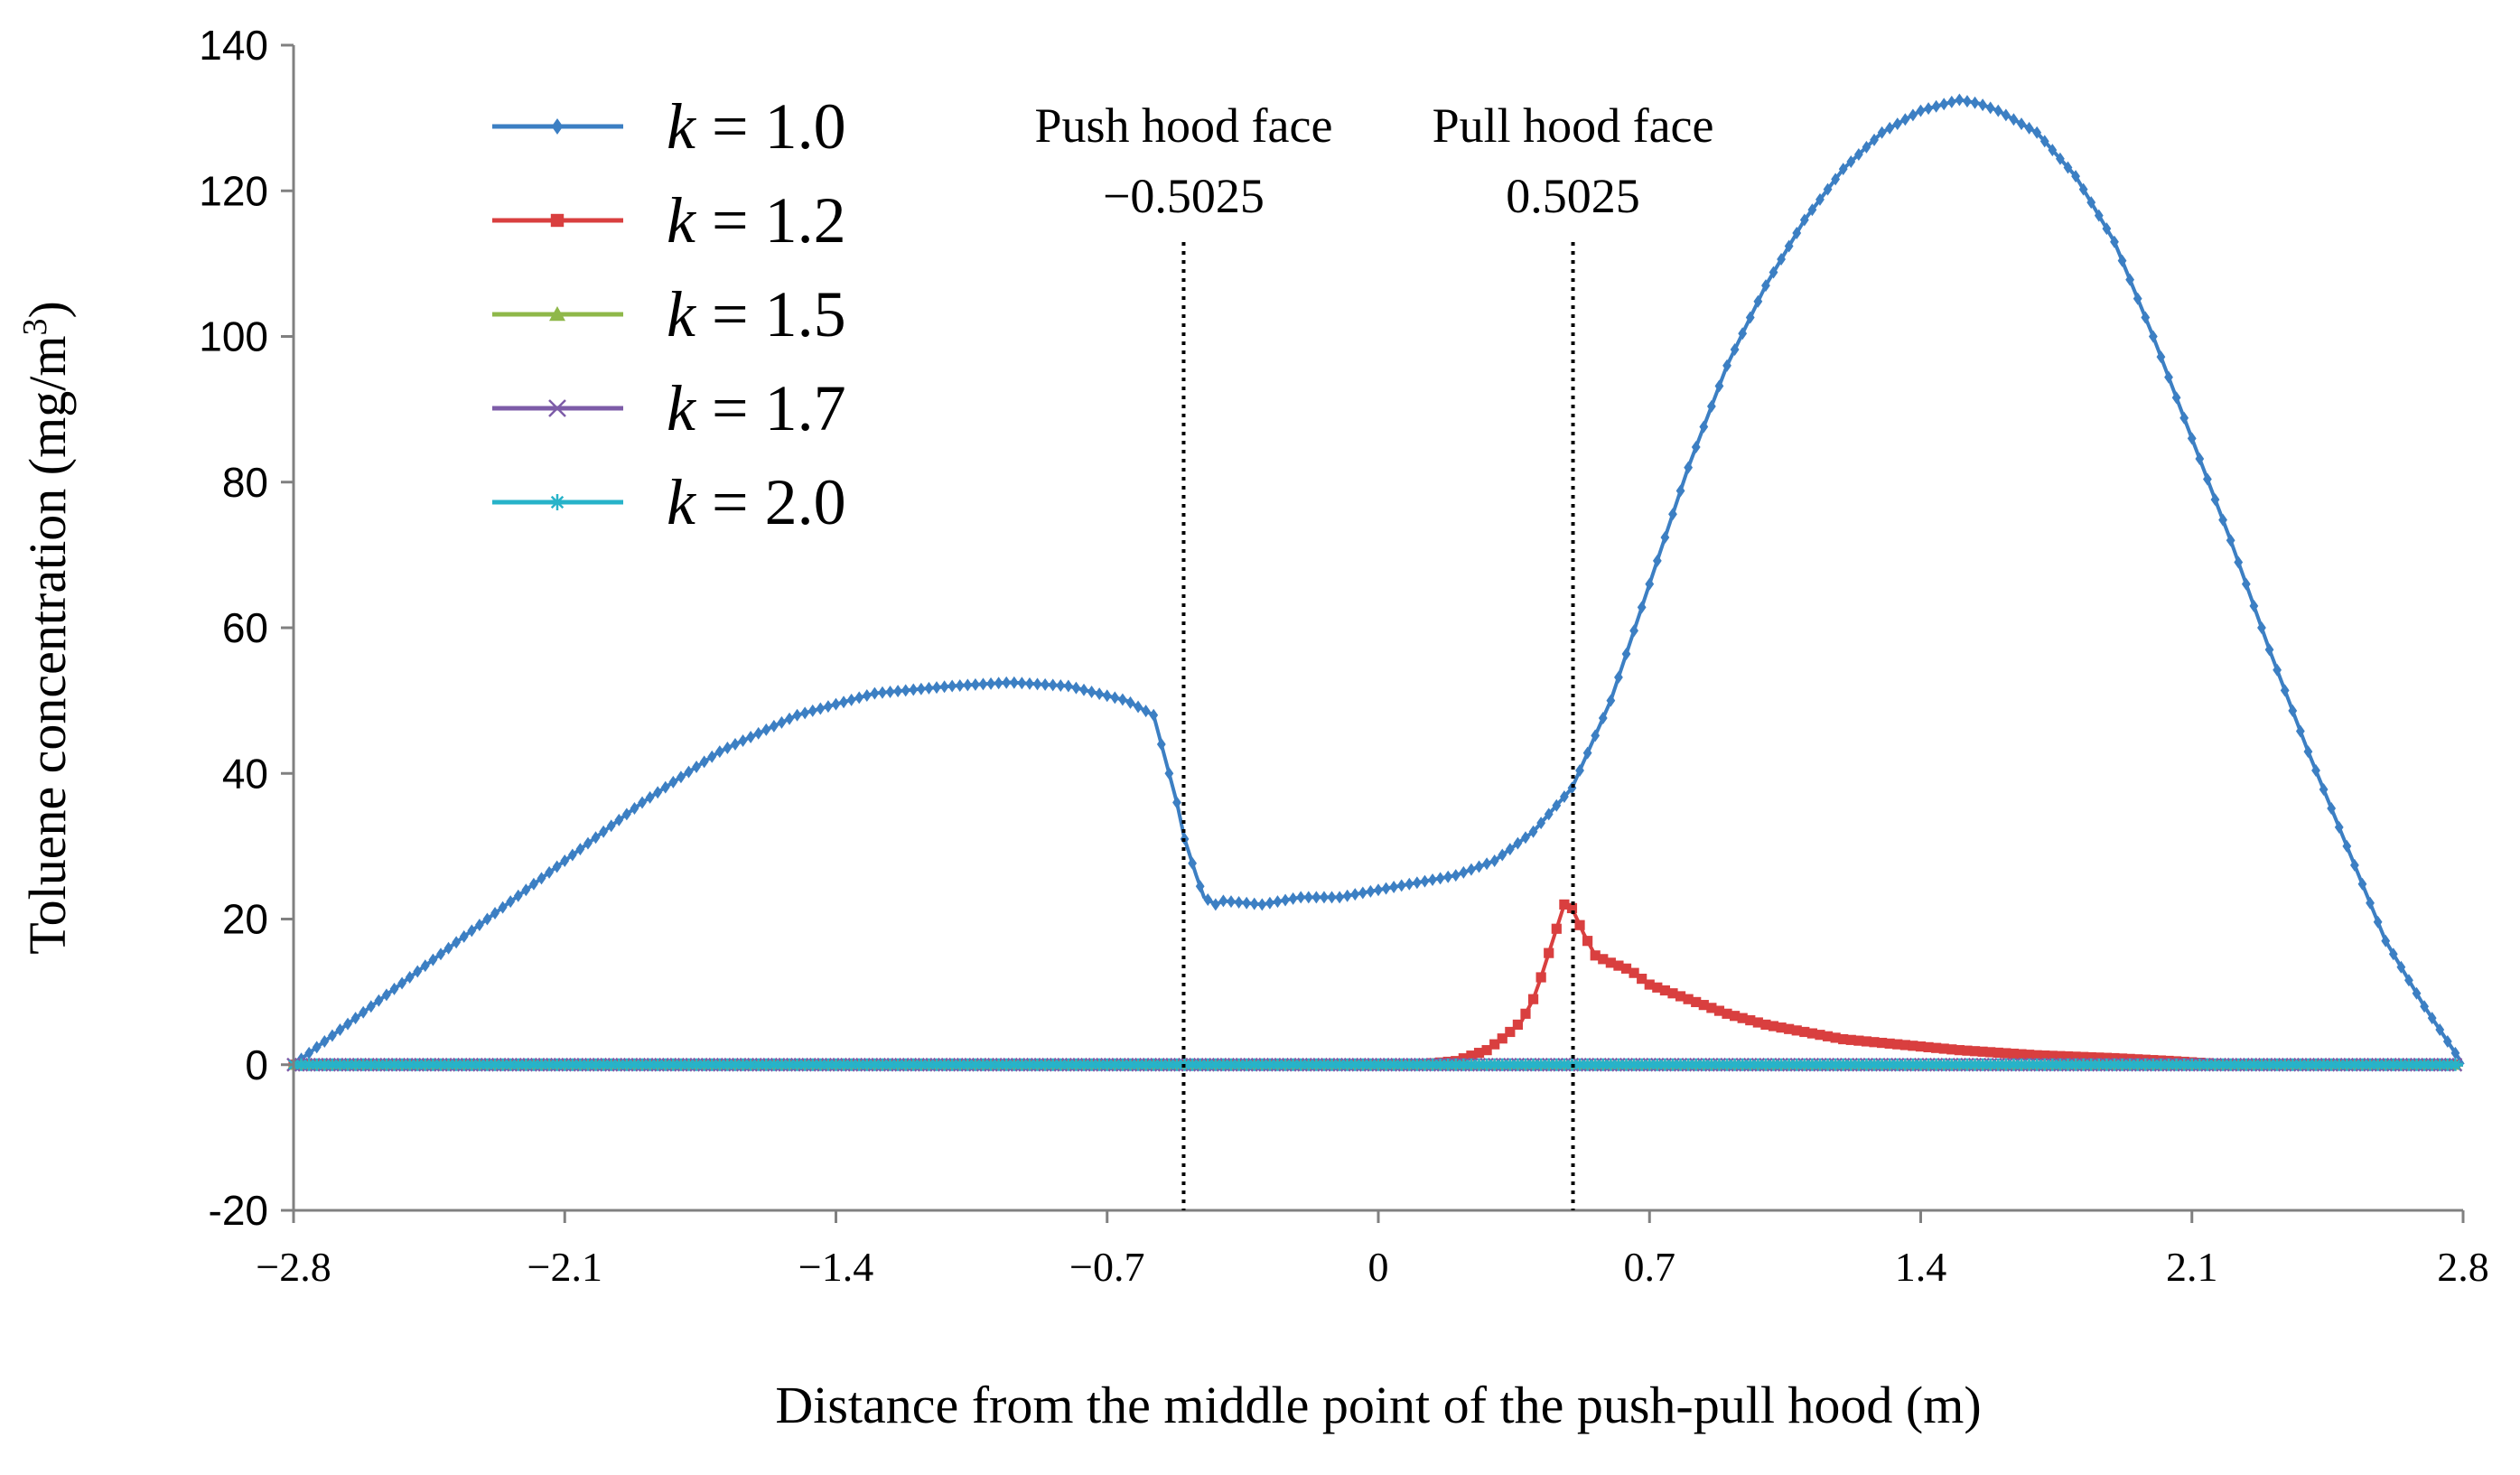  I want to click on hood-face-title: Pull hood face, so click(1573, 126).